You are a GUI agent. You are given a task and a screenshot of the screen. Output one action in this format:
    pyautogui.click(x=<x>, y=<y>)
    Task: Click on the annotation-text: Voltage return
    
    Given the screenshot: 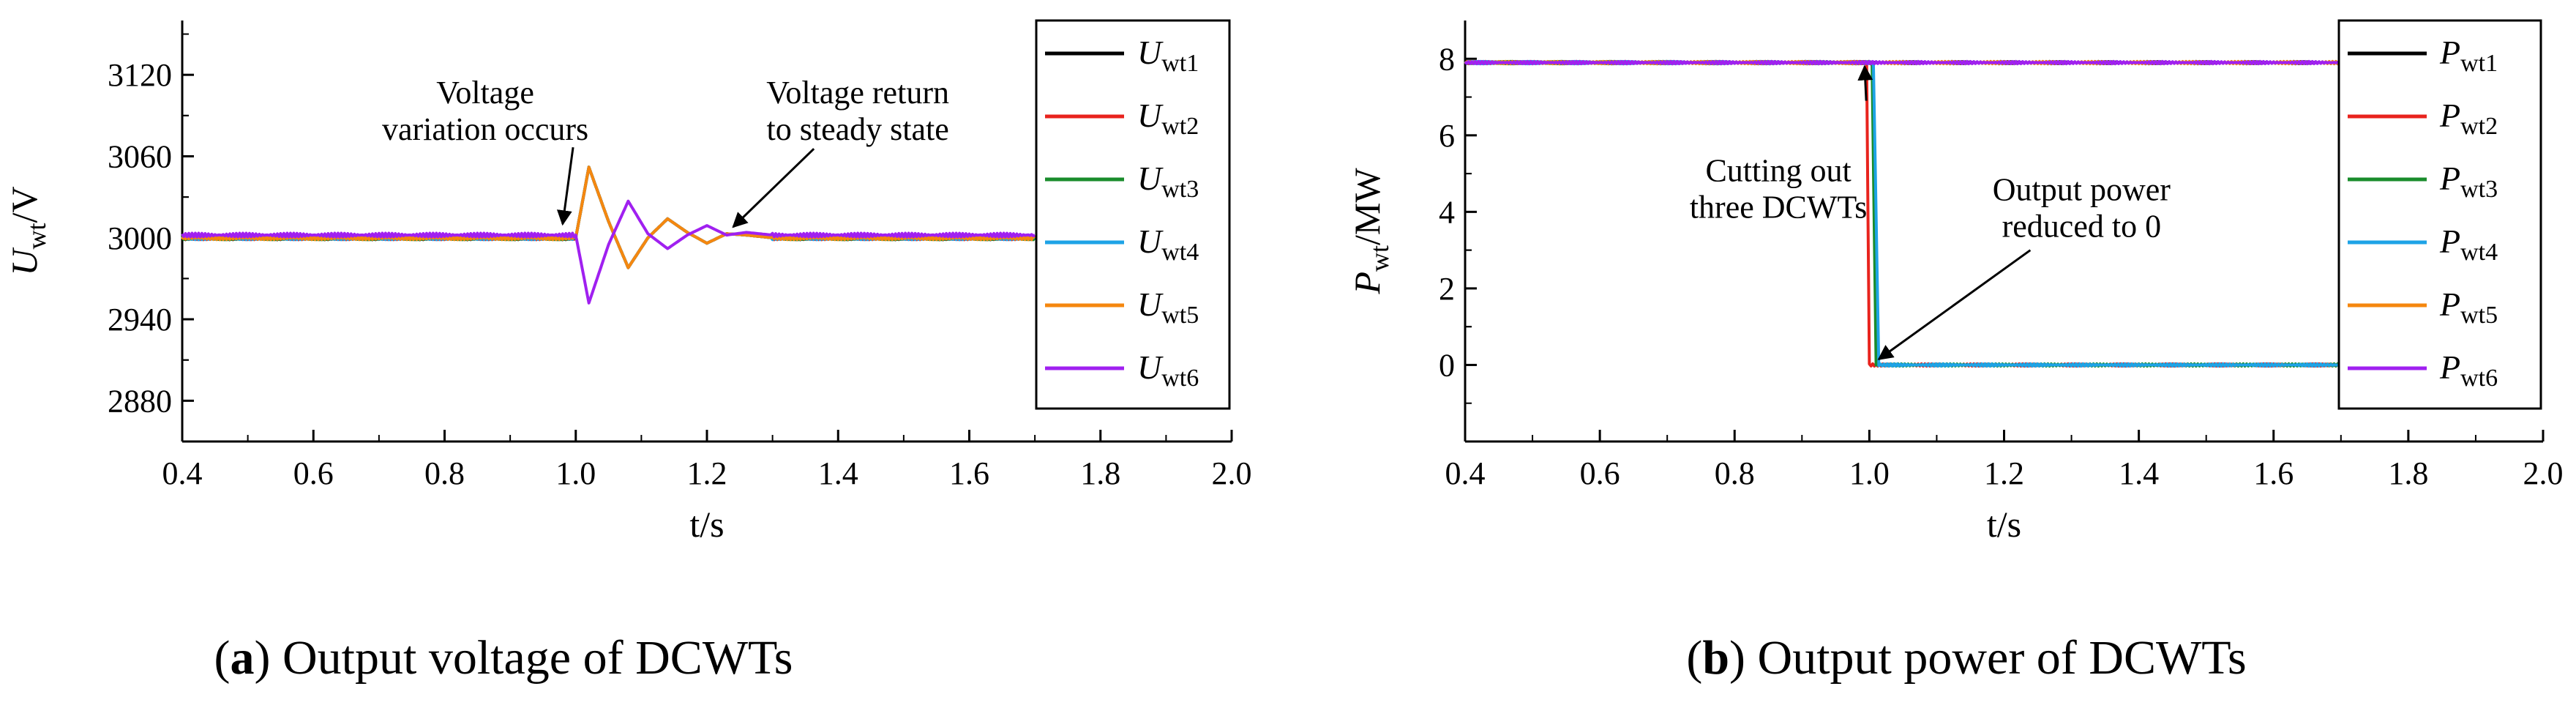 What is the action you would take?
    pyautogui.click(x=857, y=93)
    